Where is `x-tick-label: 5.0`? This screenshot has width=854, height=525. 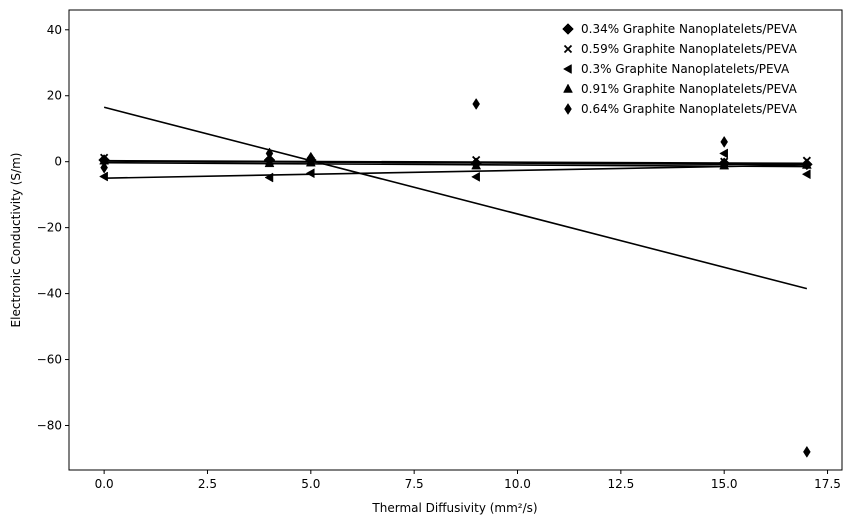
x-tick-label: 5.0 is located at coordinates (310, 484).